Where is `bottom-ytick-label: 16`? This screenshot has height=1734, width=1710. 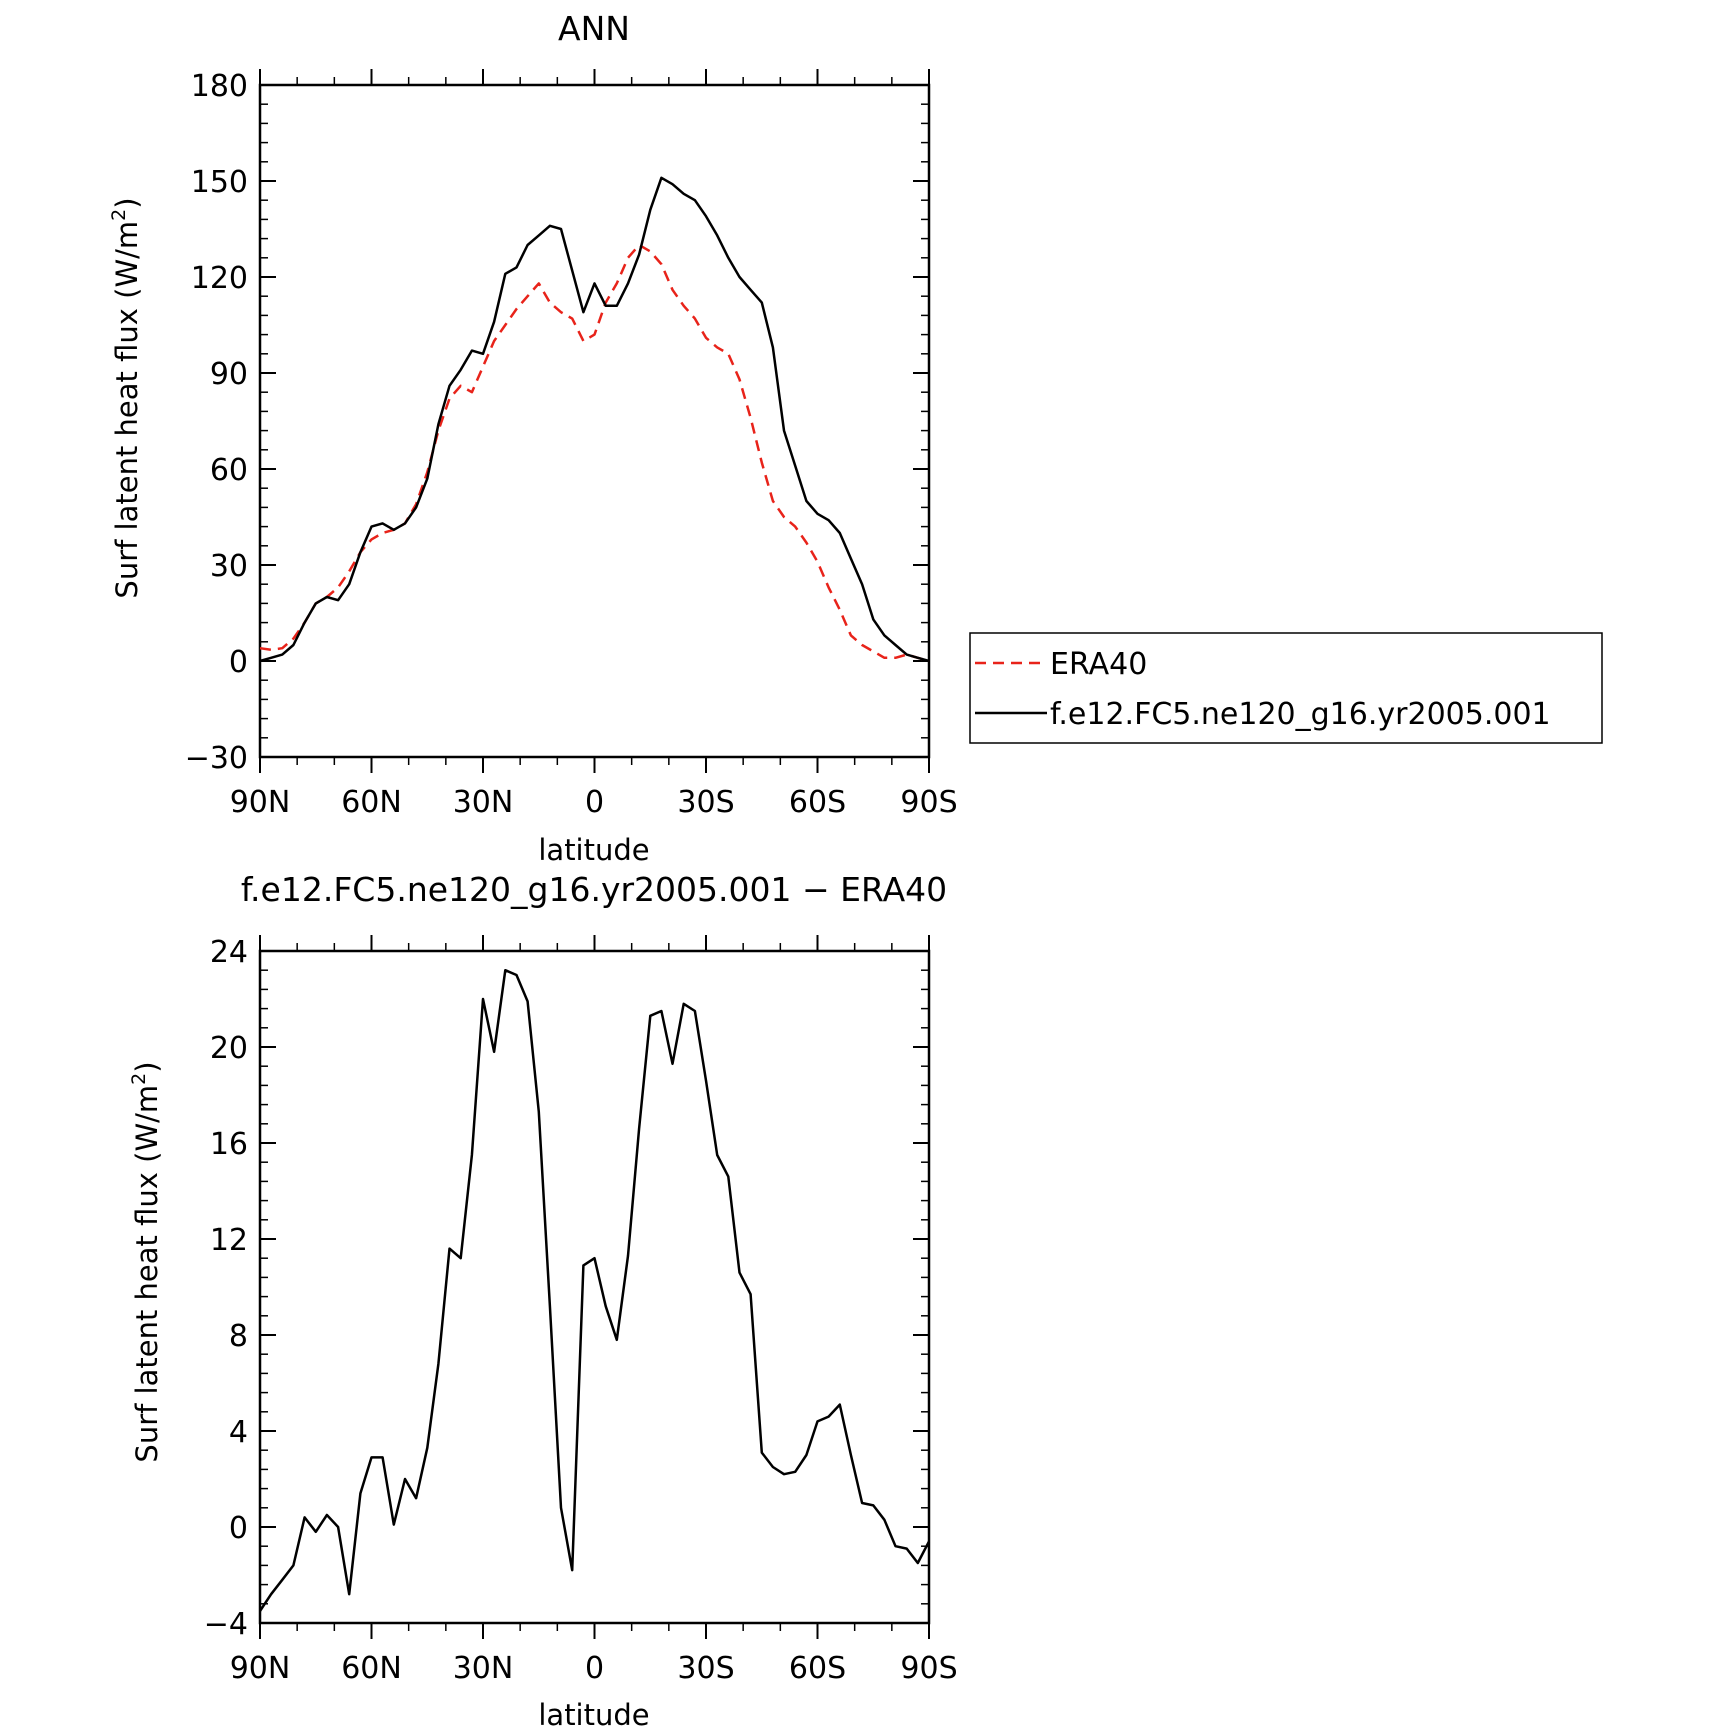
bottom-ytick-label: 16 is located at coordinates (229, 1144).